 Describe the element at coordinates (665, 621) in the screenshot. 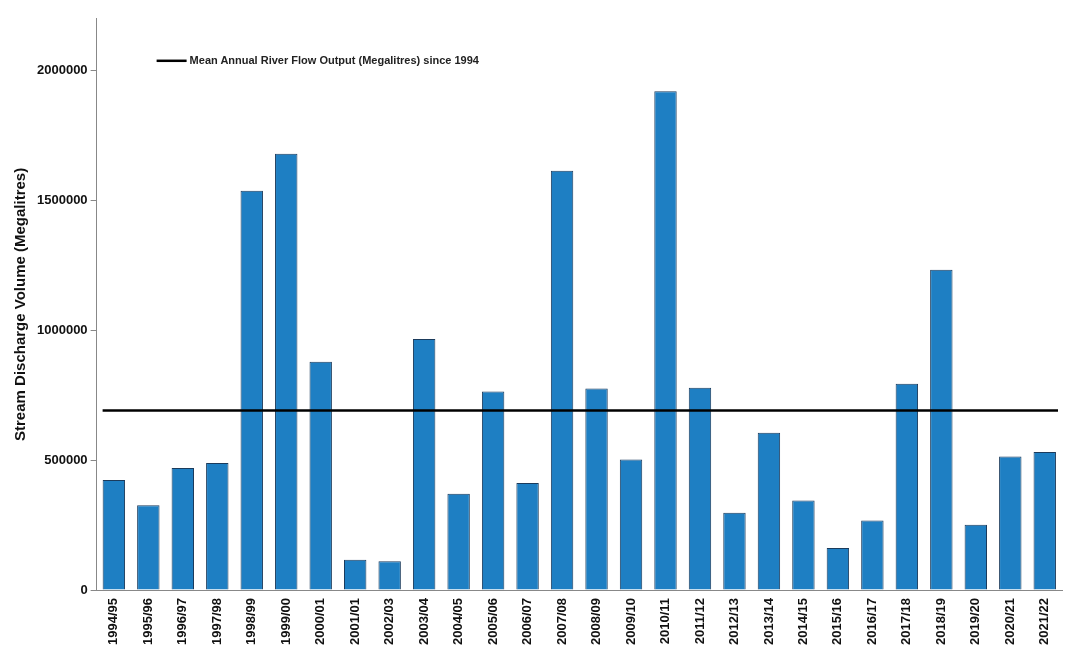

I see `x-tick-label: 2010/11` at that location.